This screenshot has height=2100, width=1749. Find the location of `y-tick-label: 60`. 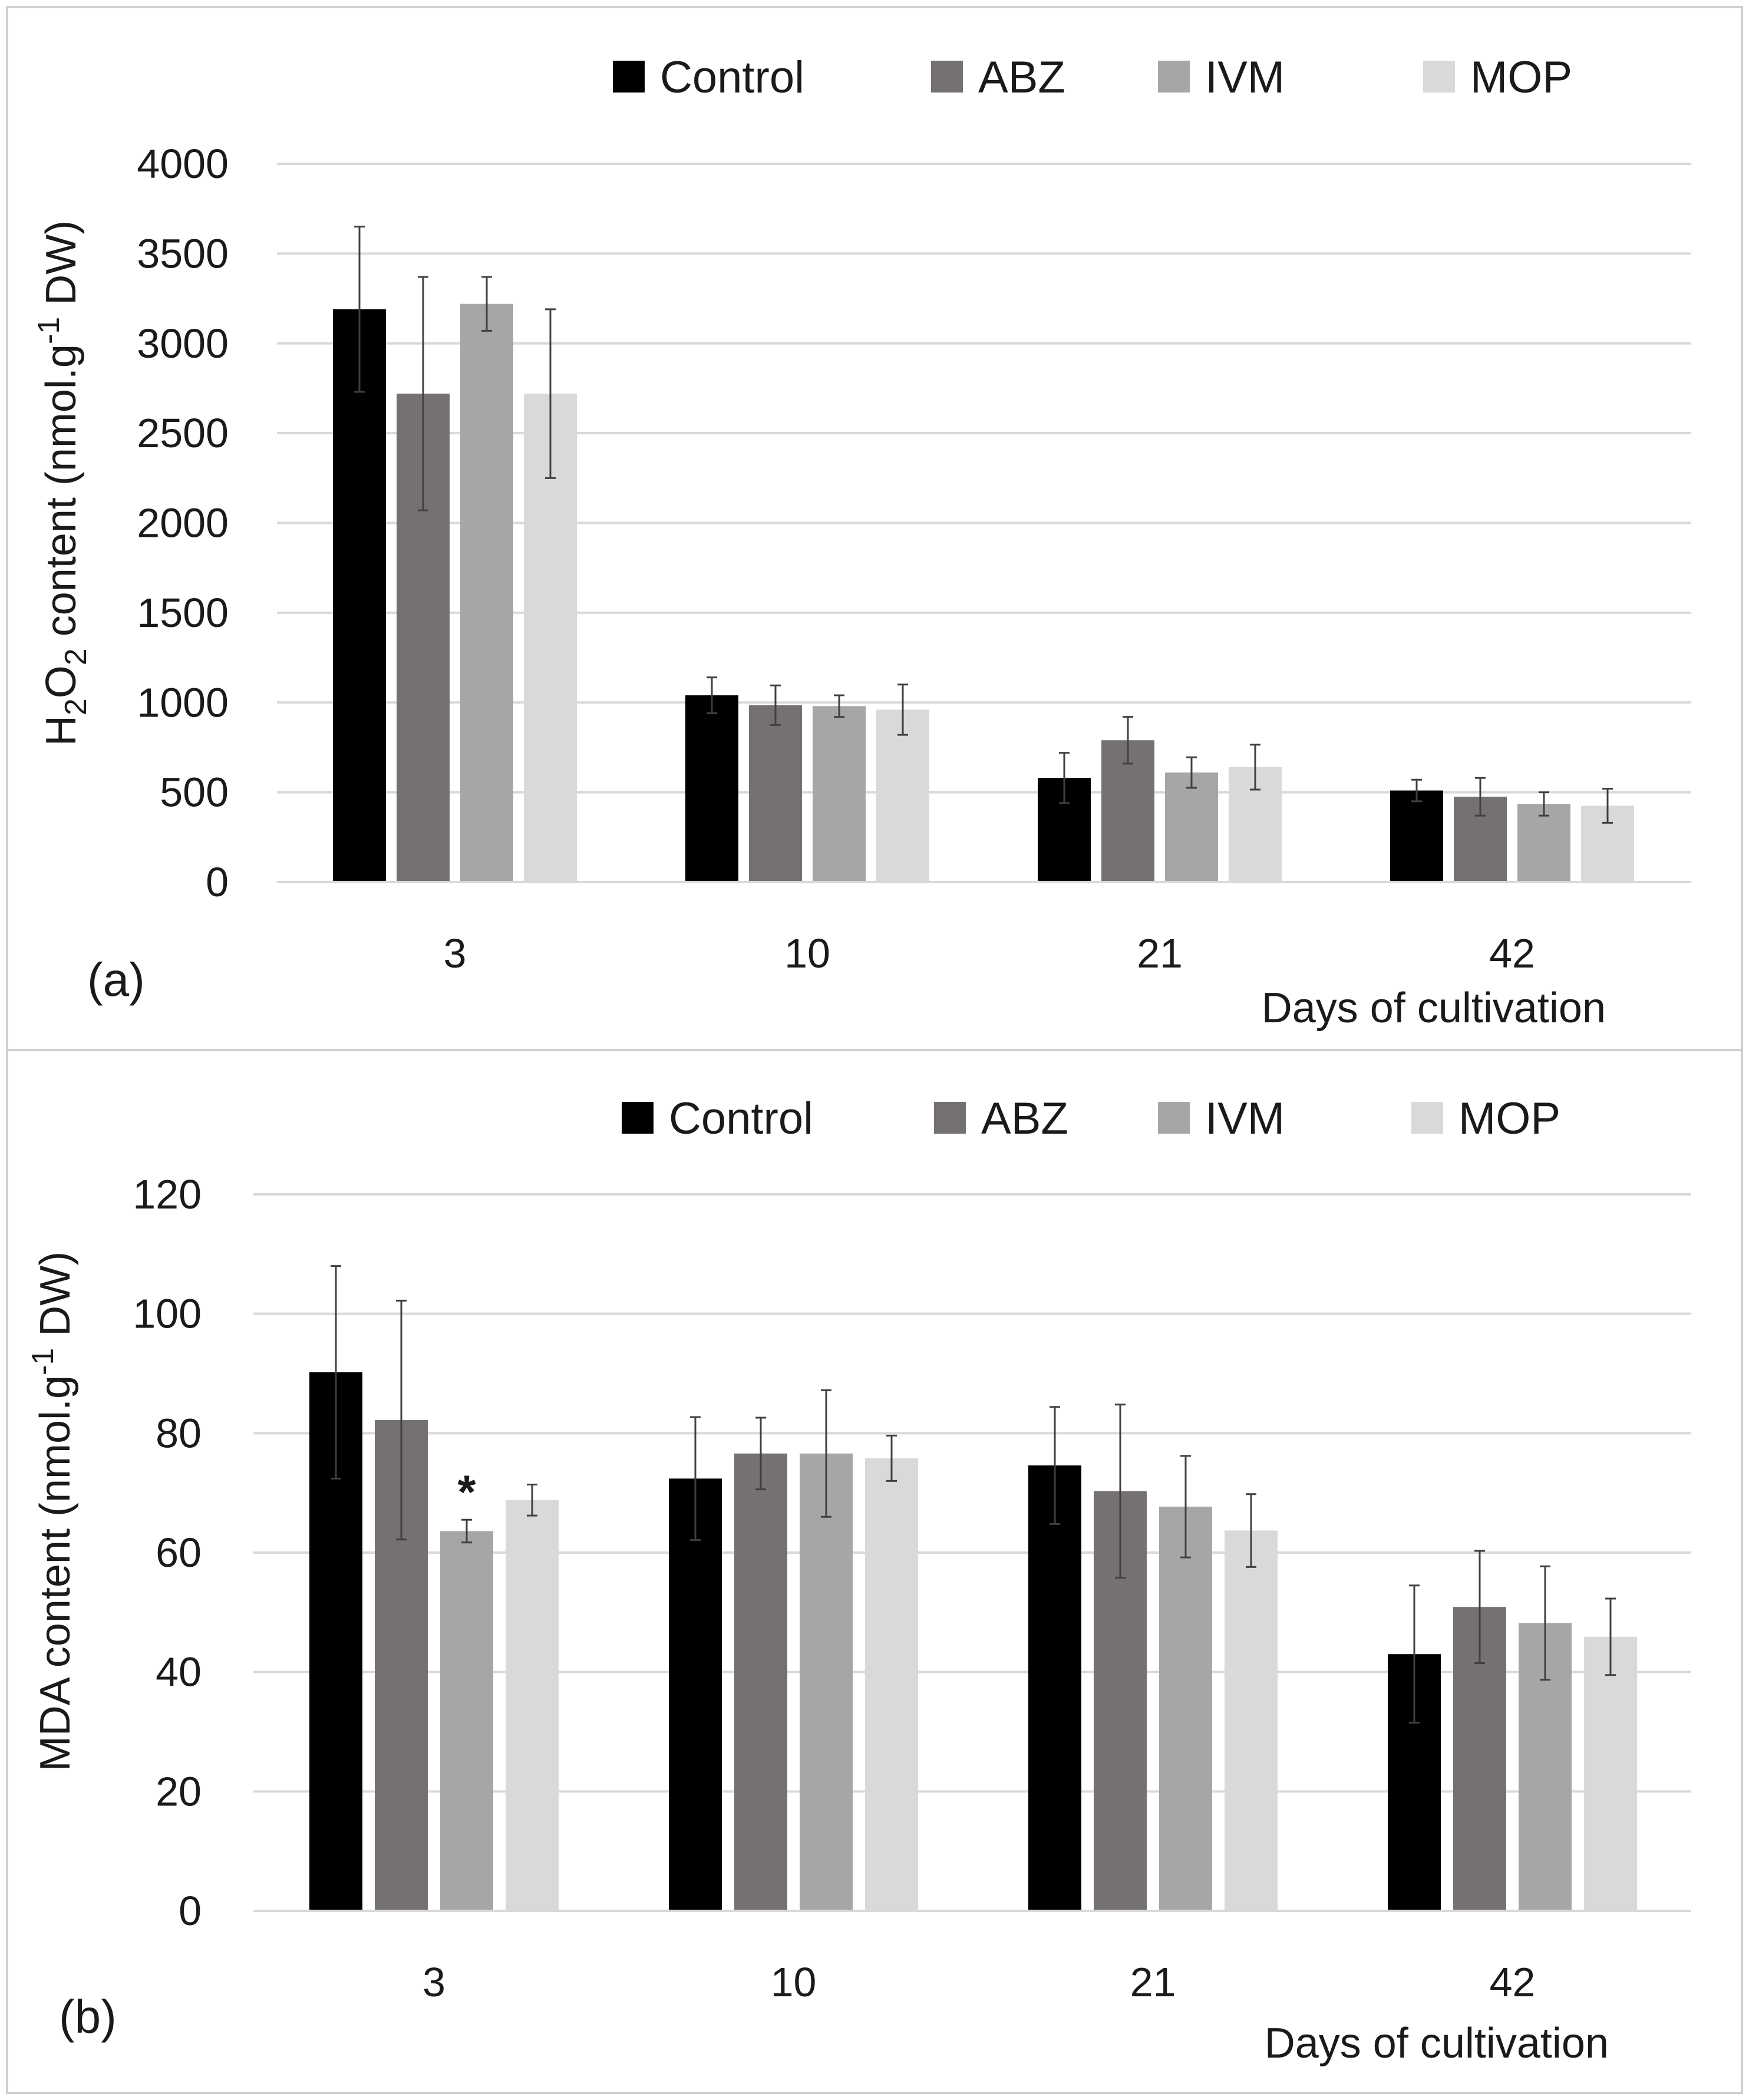

y-tick-label: 60 is located at coordinates (179, 1553).